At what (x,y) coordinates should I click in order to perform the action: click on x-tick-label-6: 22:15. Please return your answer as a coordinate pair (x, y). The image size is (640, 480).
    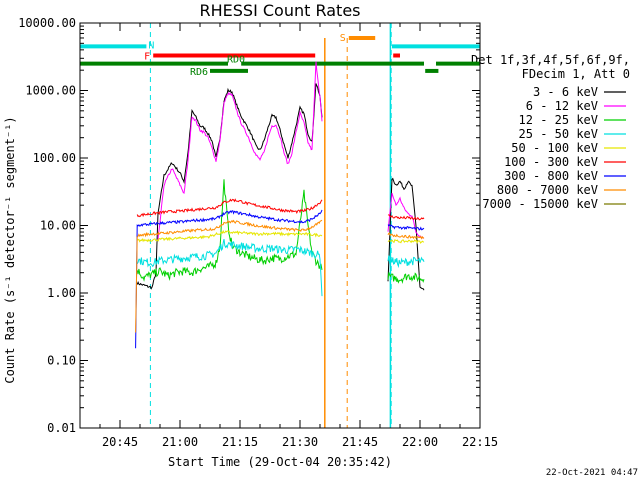
    Looking at the image, I should click on (480, 442).